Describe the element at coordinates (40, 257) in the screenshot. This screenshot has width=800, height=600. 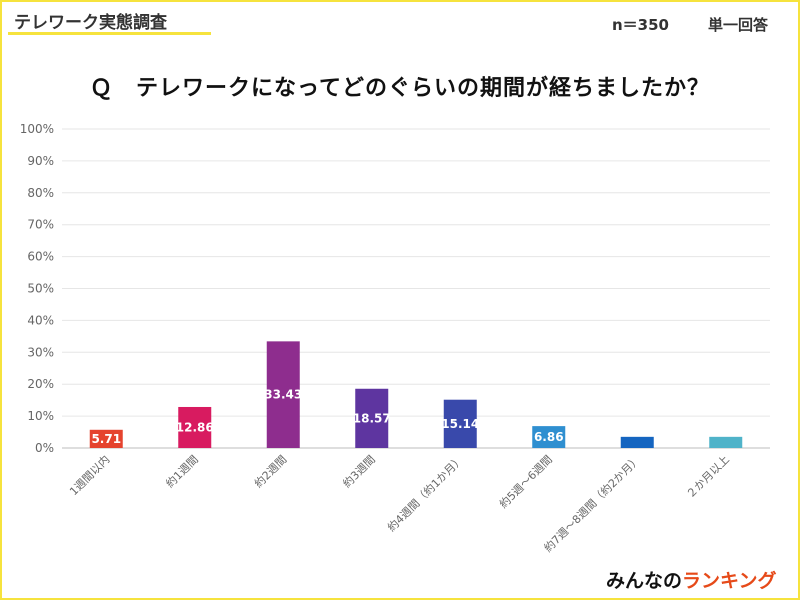
I see `y-tick-label: 60%` at that location.